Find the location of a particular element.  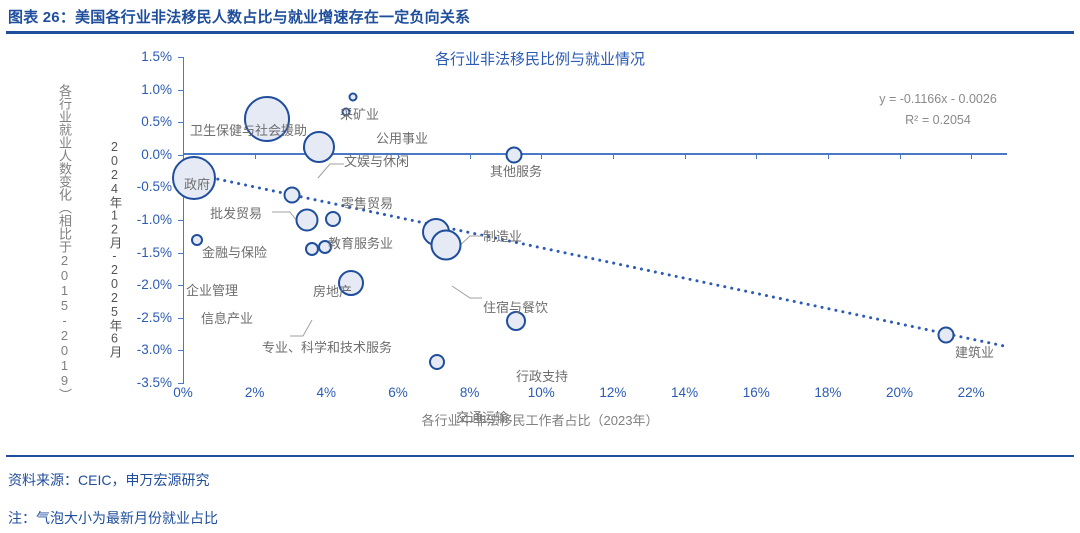

bubble-label: 卫生保健与社会援助 is located at coordinates (249, 130).